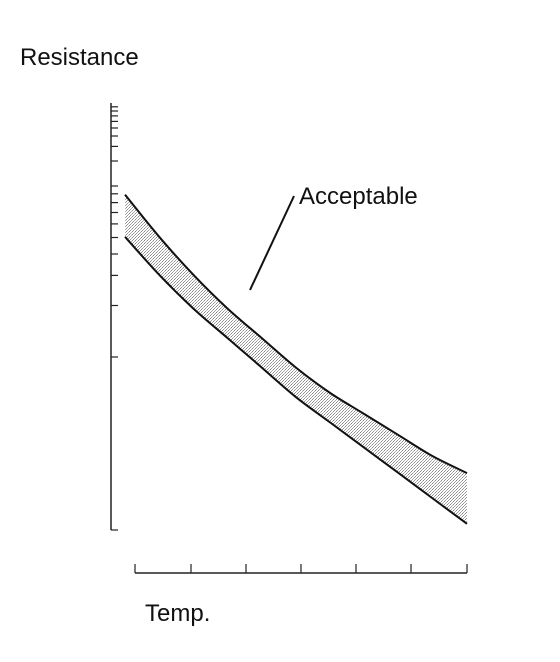 The image size is (560, 662). I want to click on y-axis-ticks, so click(114, 318).